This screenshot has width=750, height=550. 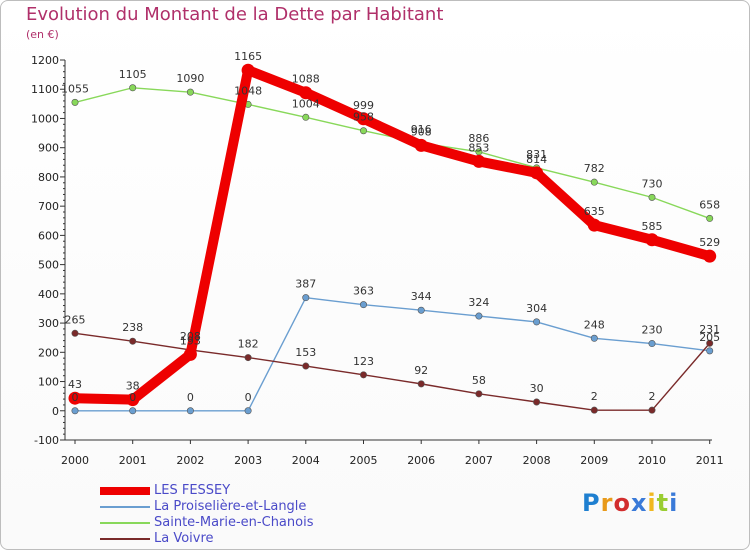 What do you see at coordinates (536, 308) in the screenshot?
I see `data-label: 304` at bounding box center [536, 308].